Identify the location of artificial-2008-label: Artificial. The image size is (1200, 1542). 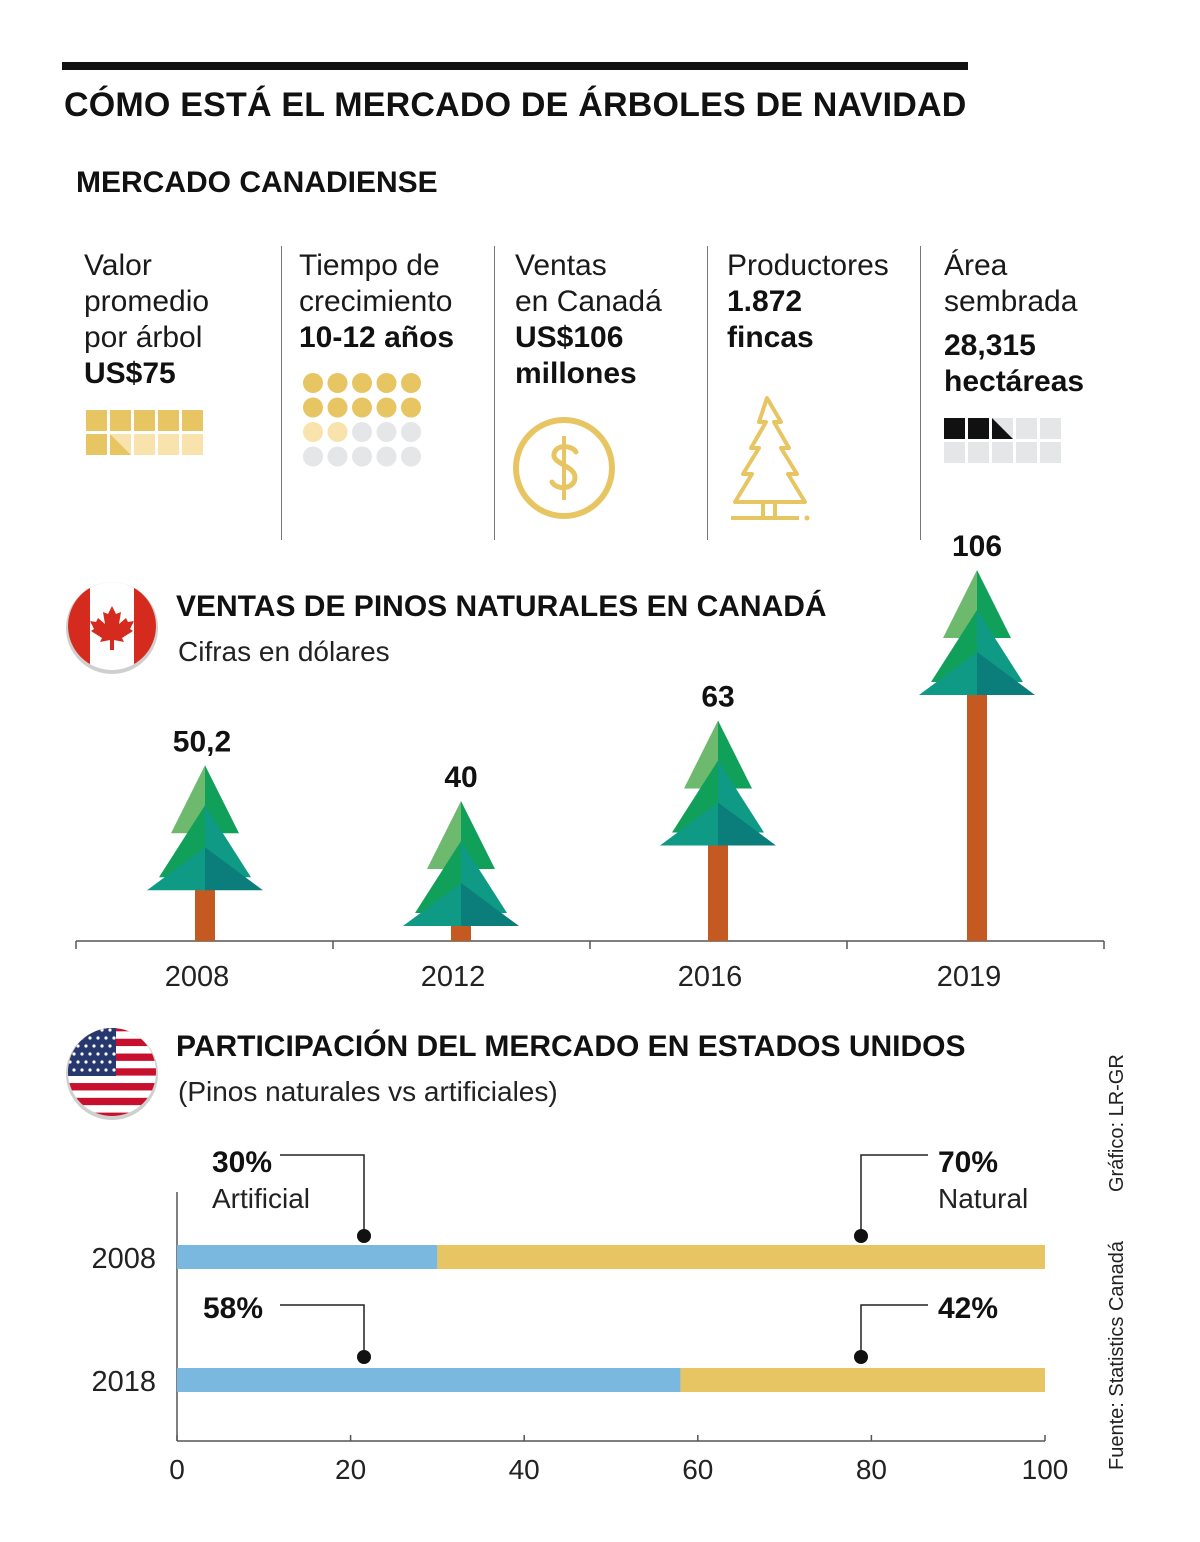
(261, 1198).